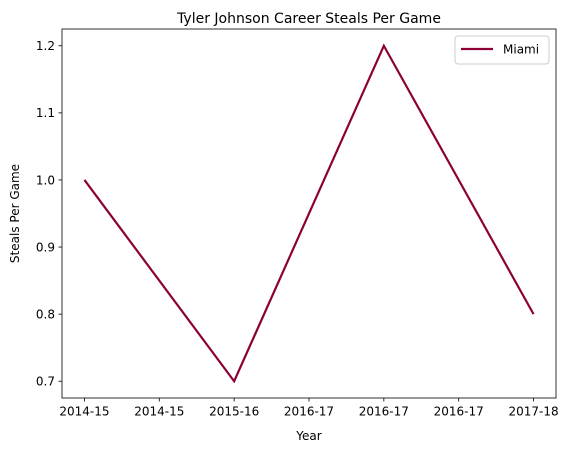  Describe the element at coordinates (15, 213) in the screenshot. I see `y-axis-label: Steals Per Game` at that location.